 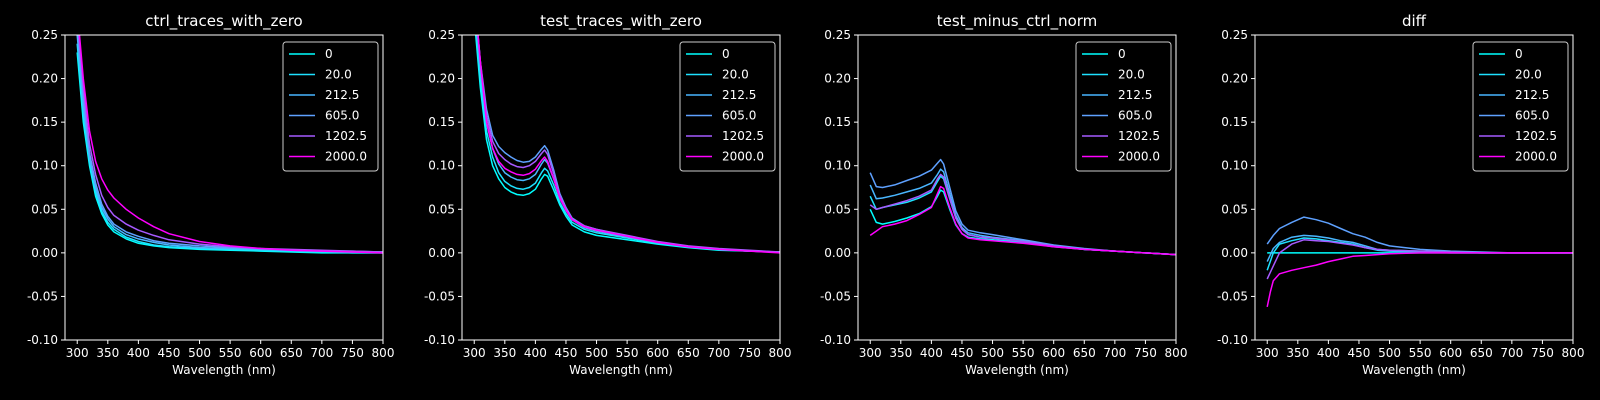 What do you see at coordinates (1017, 21) in the screenshot?
I see `chart-title: test_minus_ctrl_norm` at bounding box center [1017, 21].